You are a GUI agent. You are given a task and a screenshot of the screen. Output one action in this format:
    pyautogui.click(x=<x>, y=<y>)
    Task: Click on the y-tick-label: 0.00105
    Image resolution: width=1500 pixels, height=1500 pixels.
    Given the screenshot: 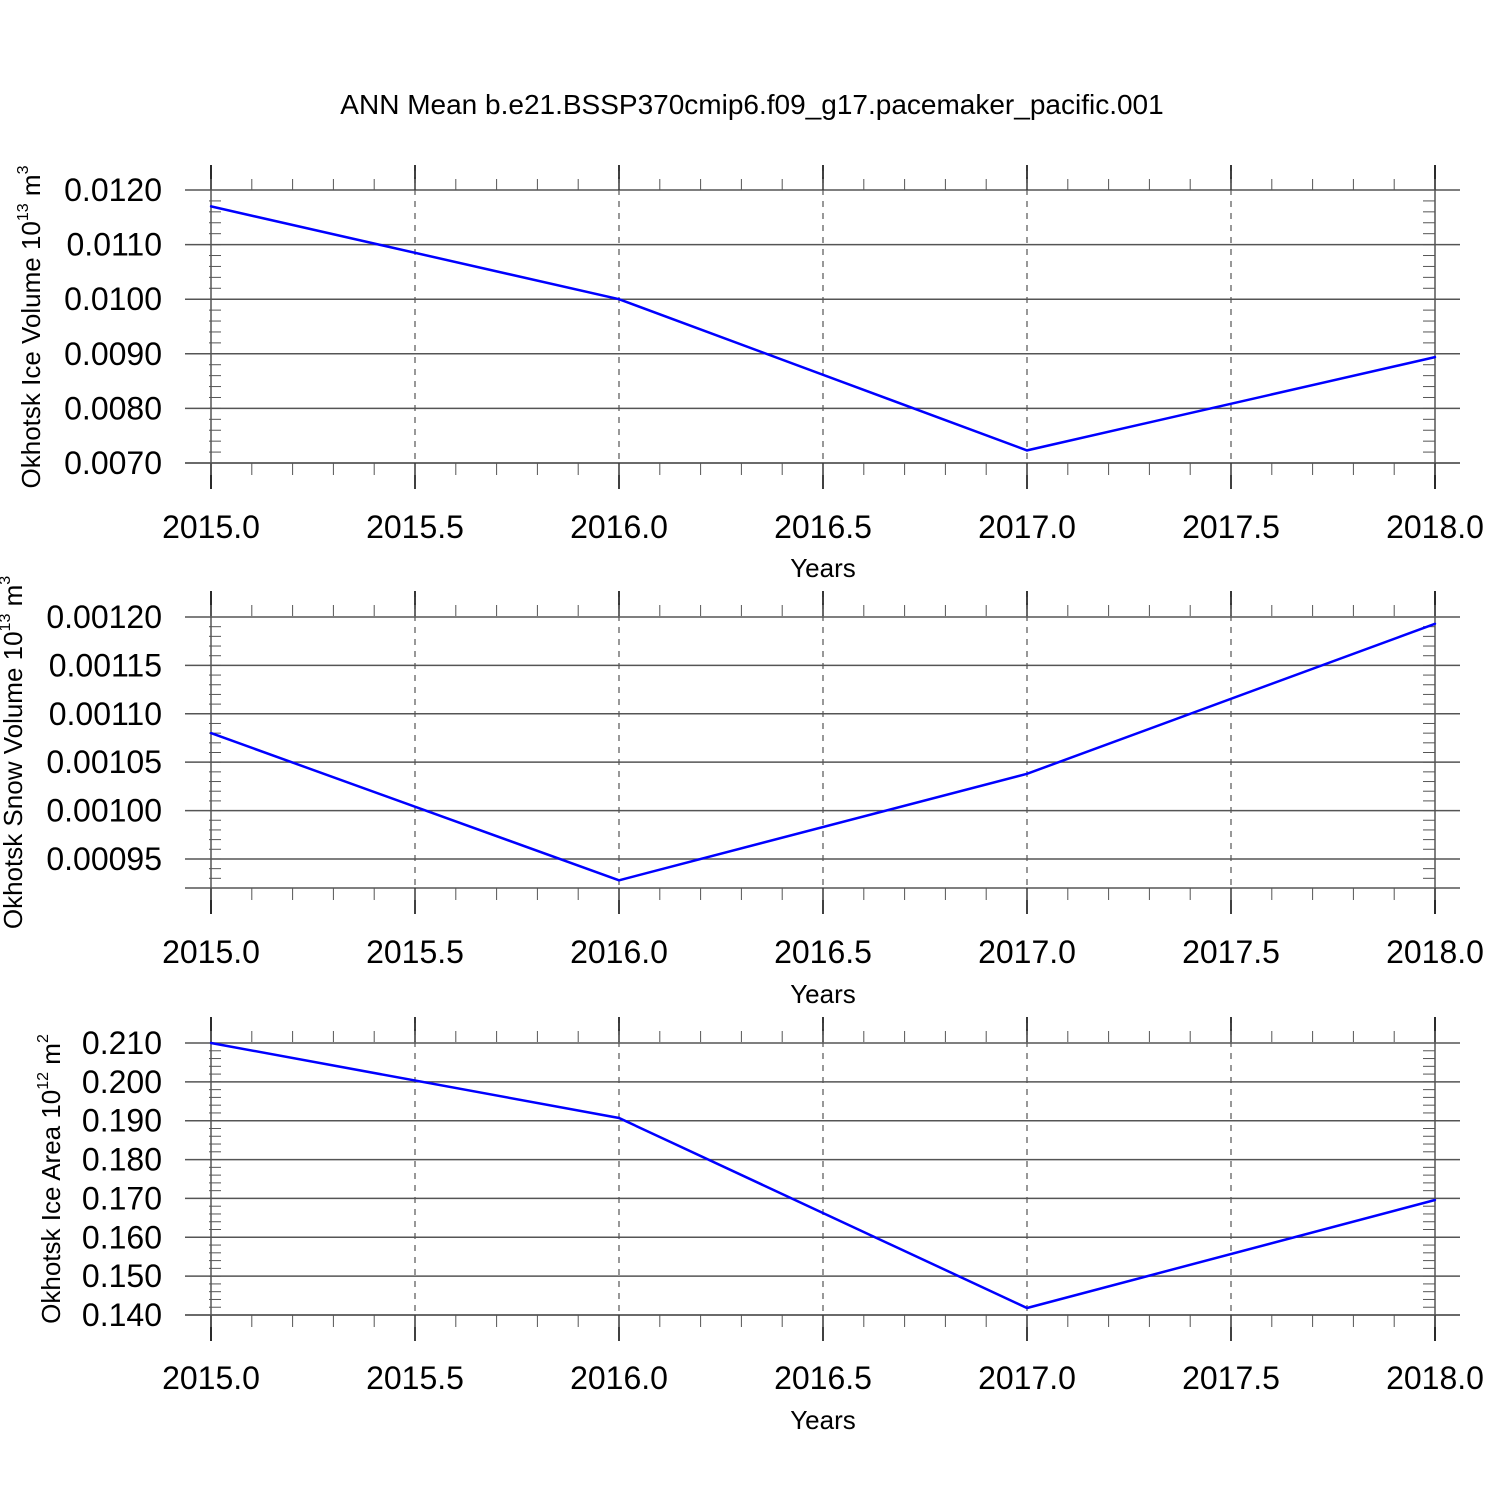 What is the action you would take?
    pyautogui.click(x=104, y=762)
    